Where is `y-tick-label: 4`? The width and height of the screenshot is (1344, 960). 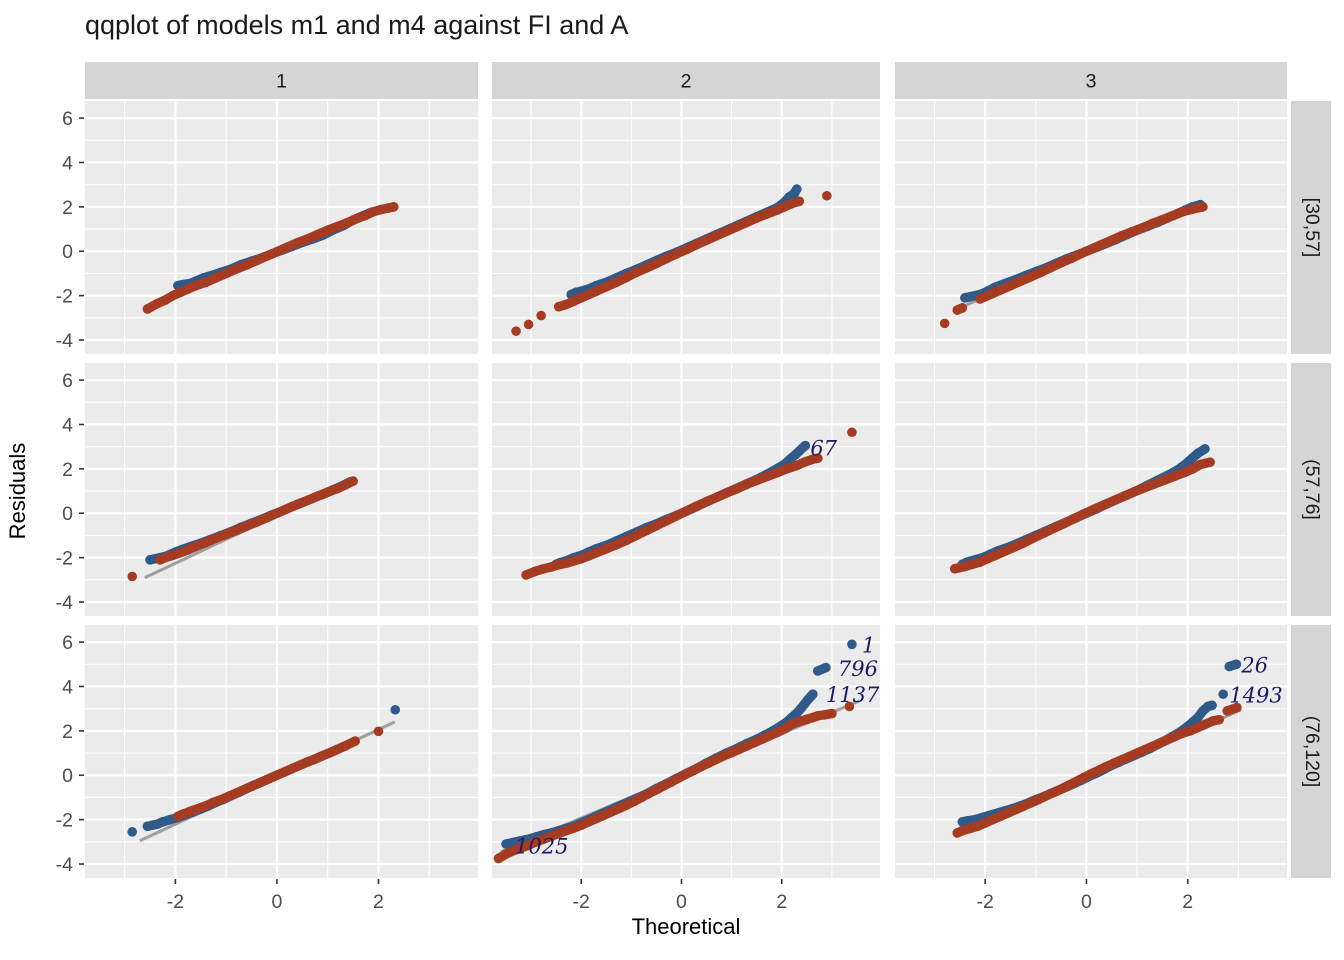
y-tick-label: 4 is located at coordinates (67, 687).